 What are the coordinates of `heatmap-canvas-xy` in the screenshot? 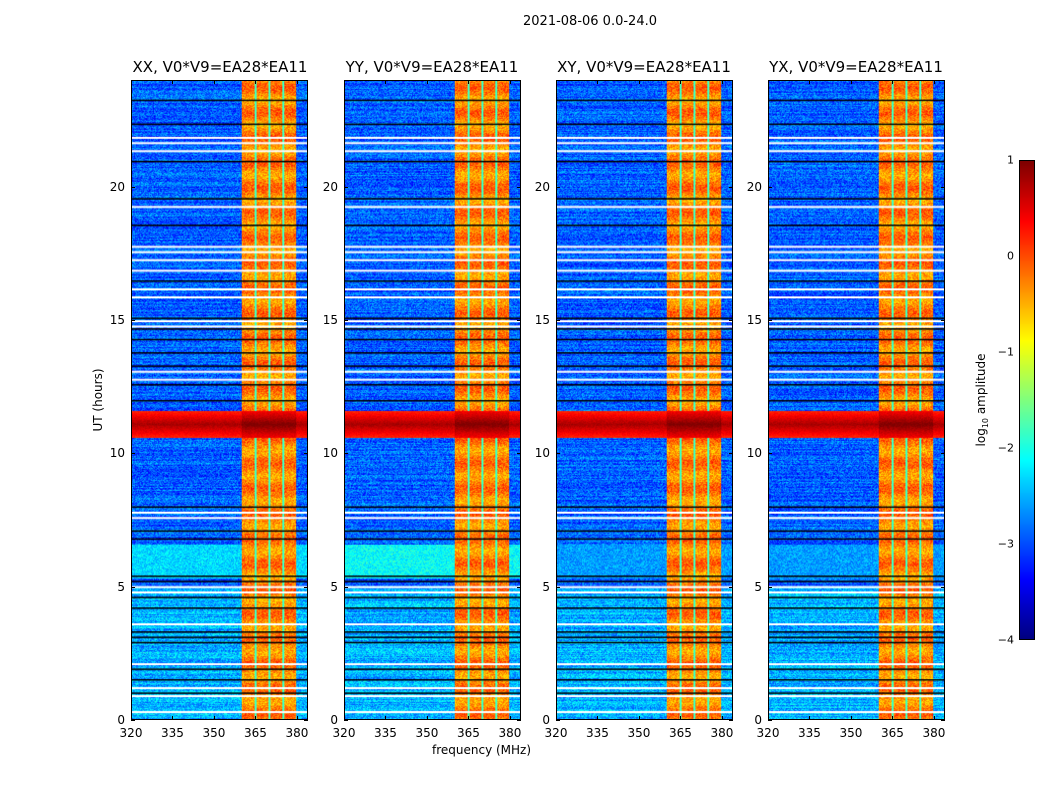 It's located at (644, 400).